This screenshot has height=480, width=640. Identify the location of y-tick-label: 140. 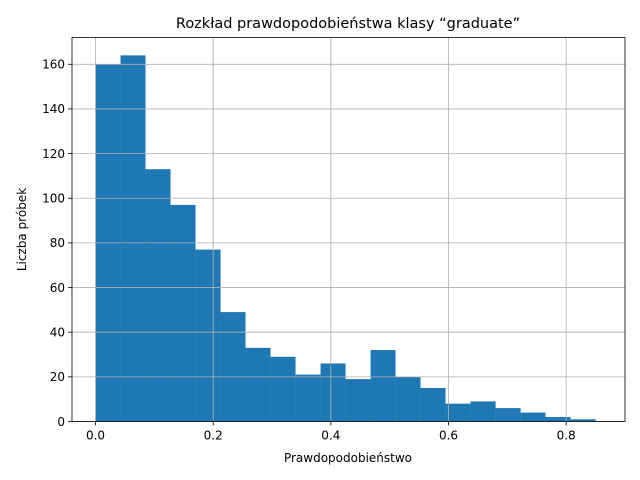
(53, 109).